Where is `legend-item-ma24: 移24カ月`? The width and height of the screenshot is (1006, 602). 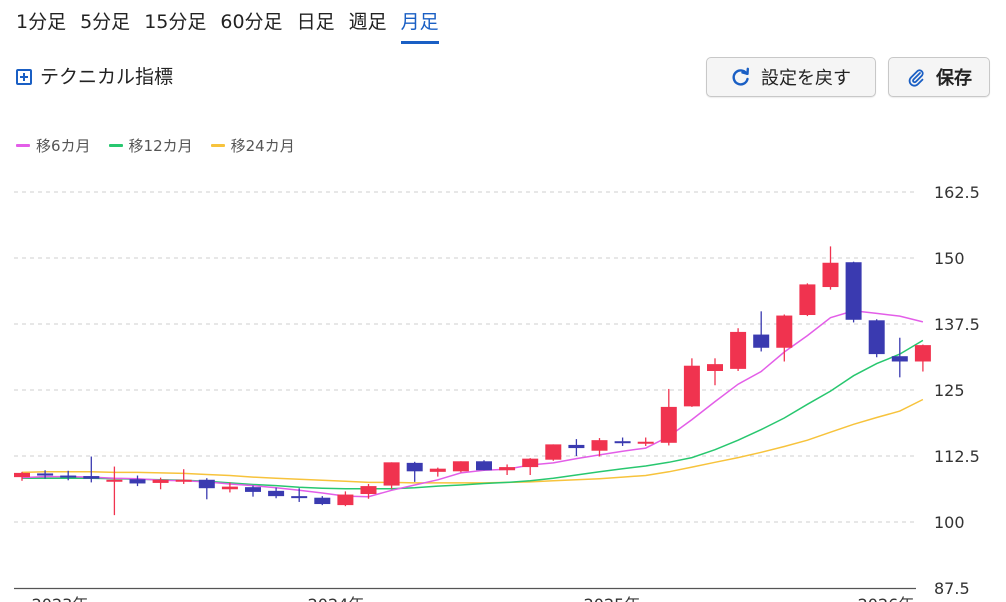 legend-item-ma24: 移24カ月 is located at coordinates (252, 145).